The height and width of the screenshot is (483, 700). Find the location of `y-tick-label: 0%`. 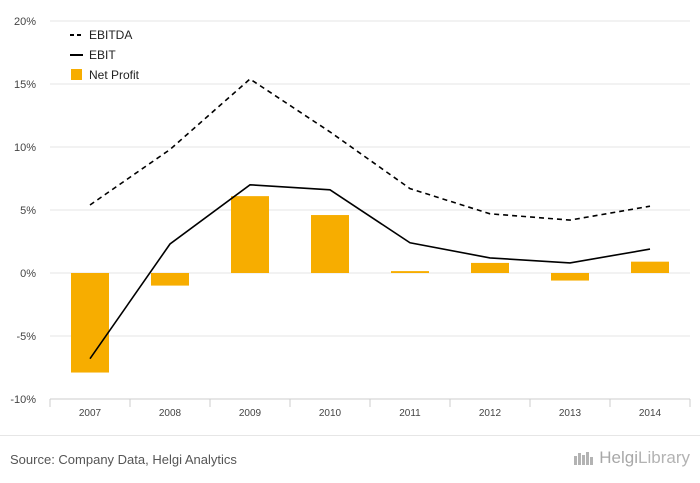

y-tick-label: 0% is located at coordinates (28, 274).